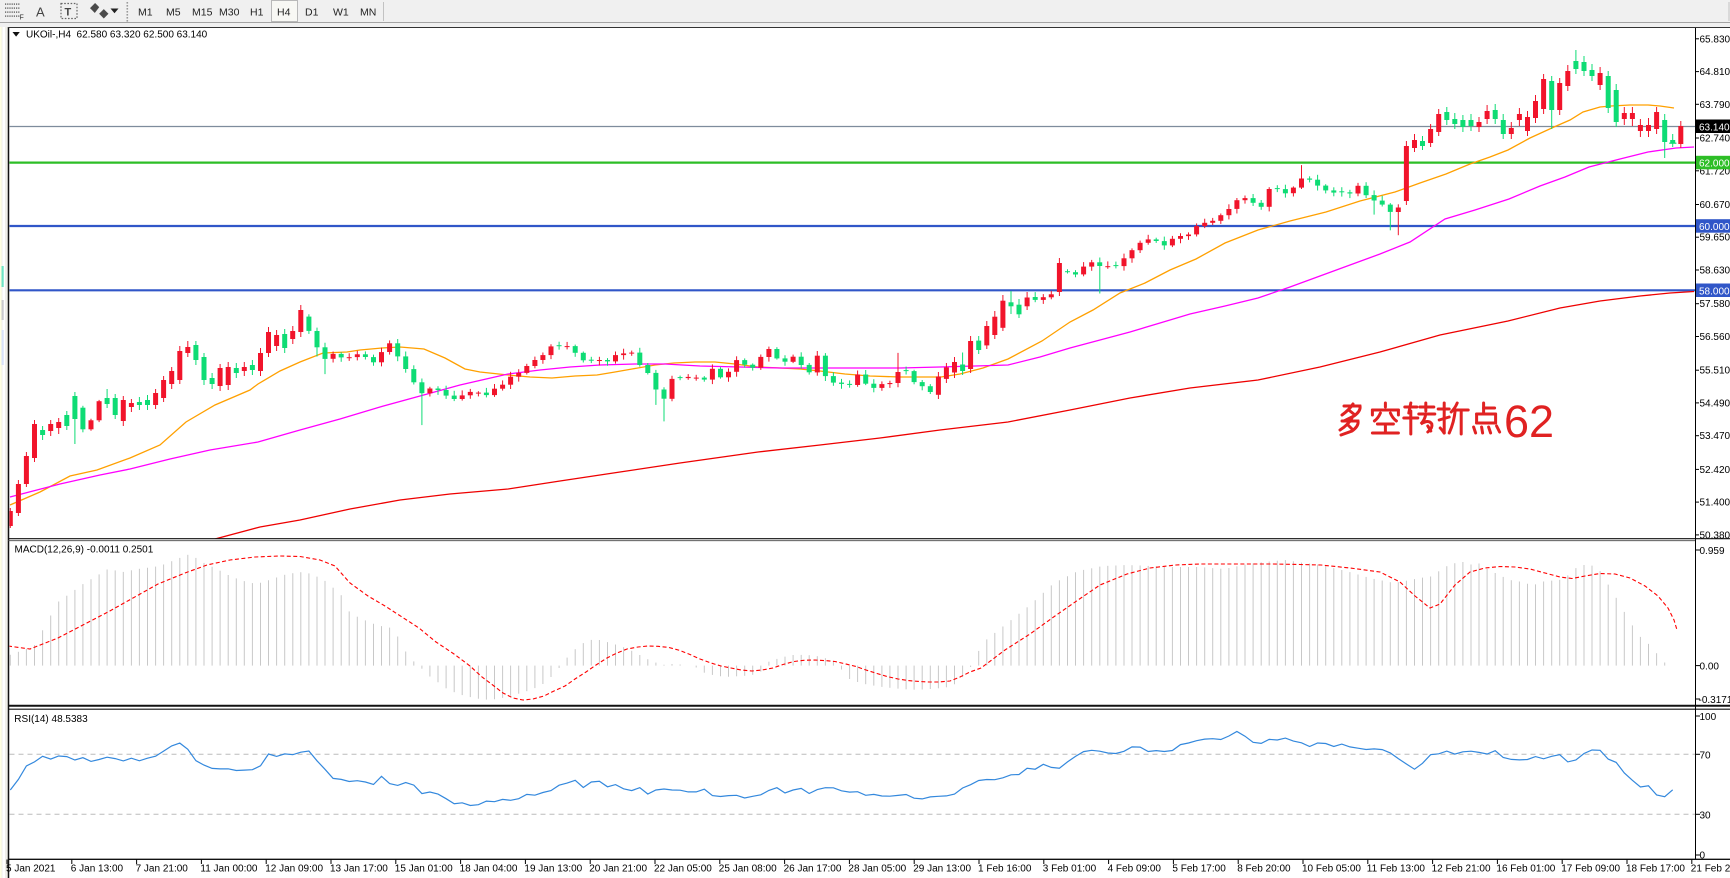  What do you see at coordinates (1715, 105) in the screenshot?
I see `svg-text: 63.790` at bounding box center [1715, 105].